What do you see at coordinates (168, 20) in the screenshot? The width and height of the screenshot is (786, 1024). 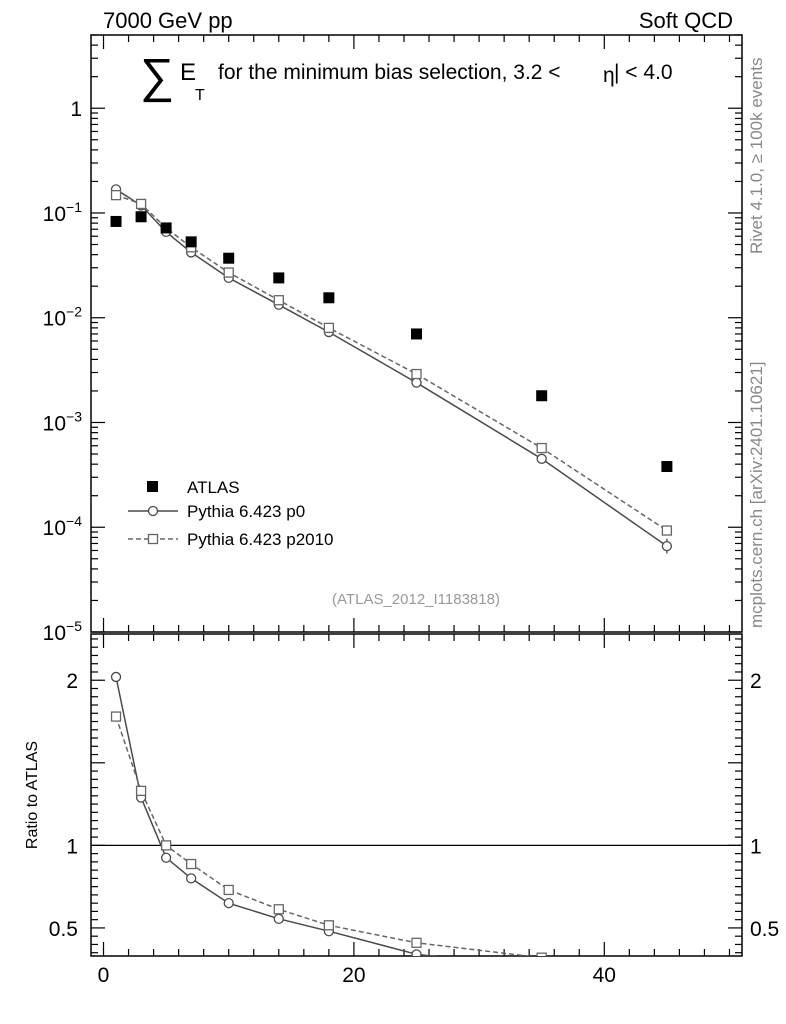 I see `header-beam-label: 7000 GeV pp` at bounding box center [168, 20].